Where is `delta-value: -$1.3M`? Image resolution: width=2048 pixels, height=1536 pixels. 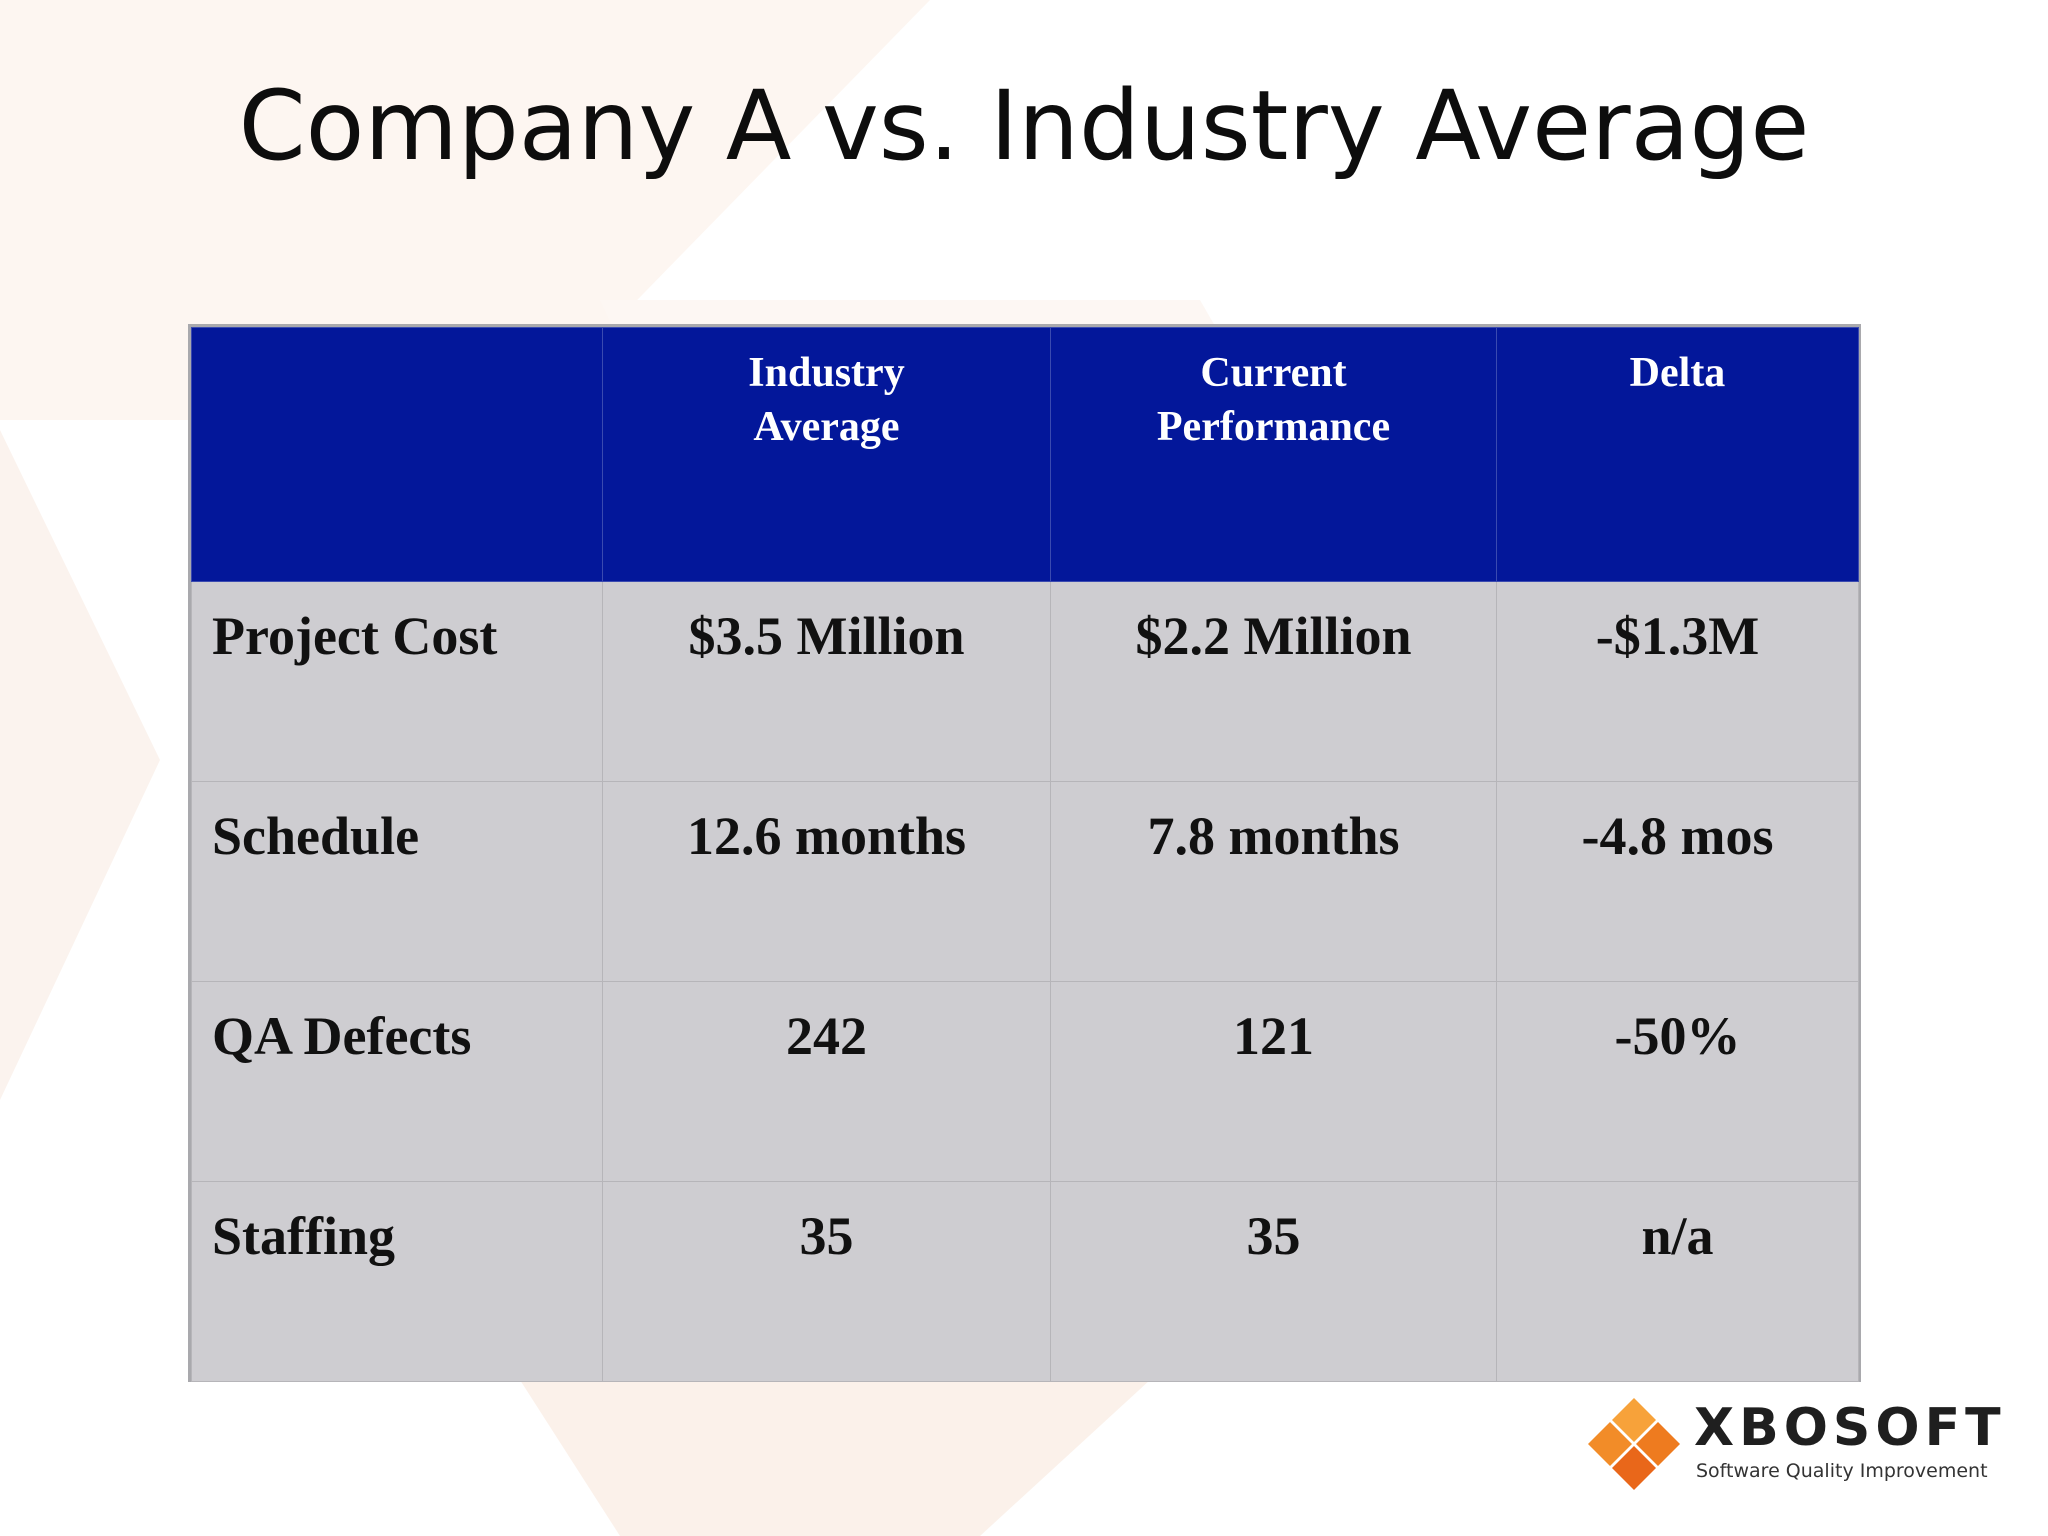
delta-value: -$1.3M is located at coordinates (1677, 681).